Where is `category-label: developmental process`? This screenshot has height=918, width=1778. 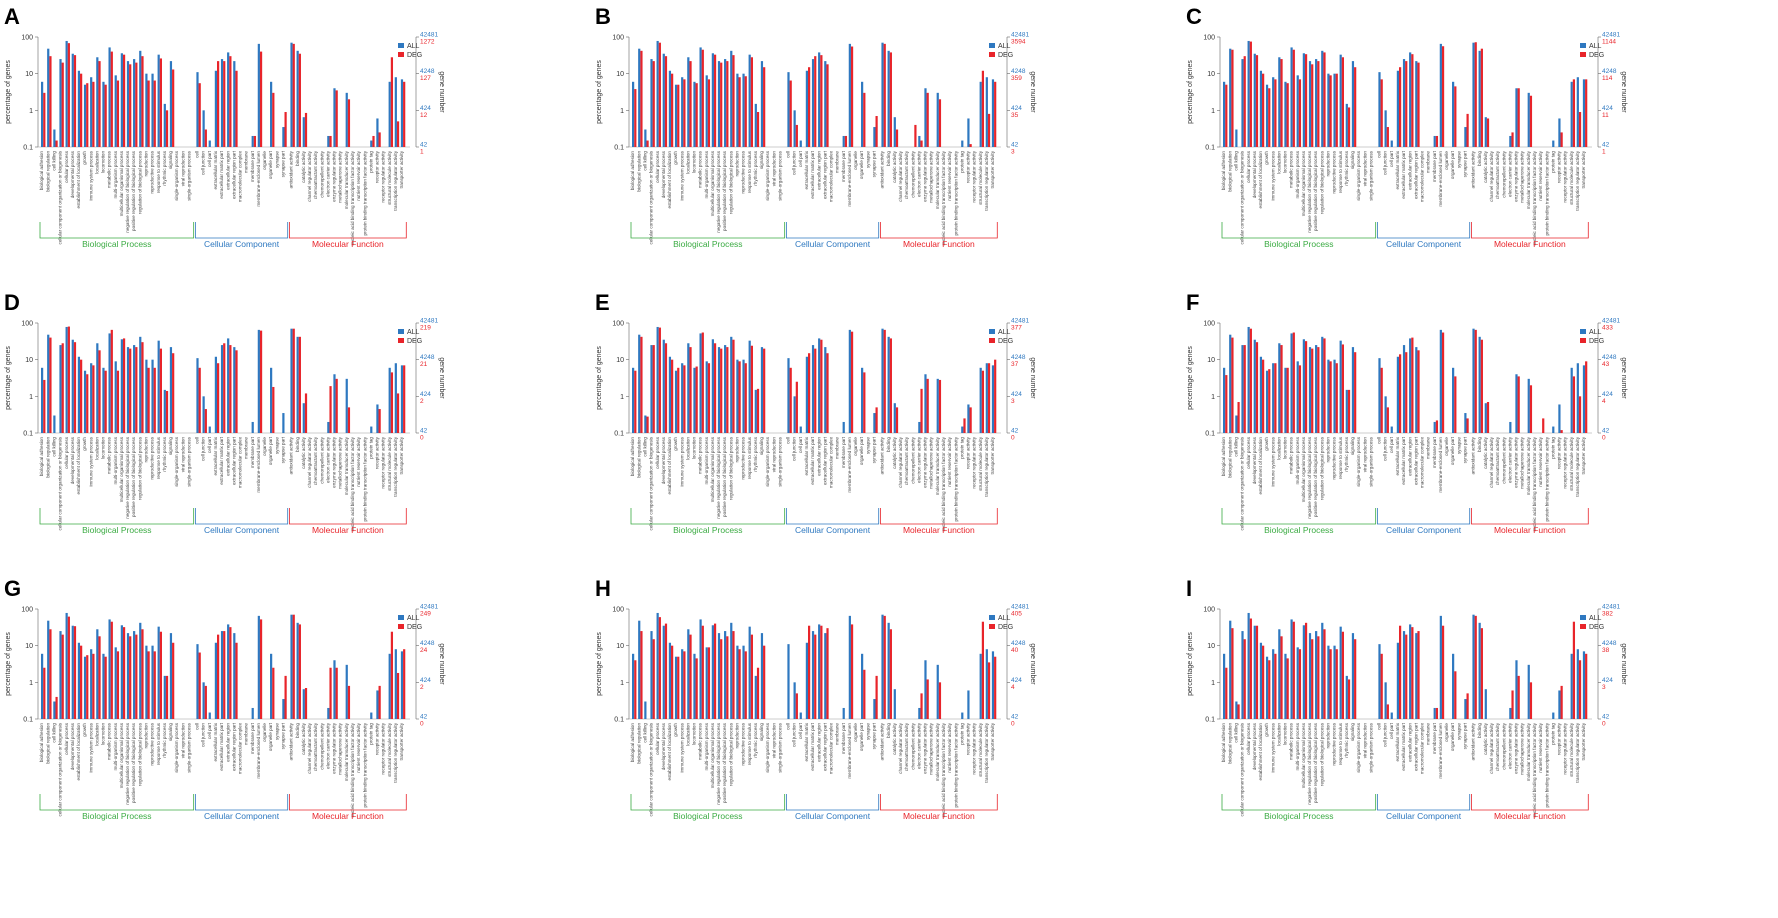
category-label: developmental process is located at coordinates (1254, 174).